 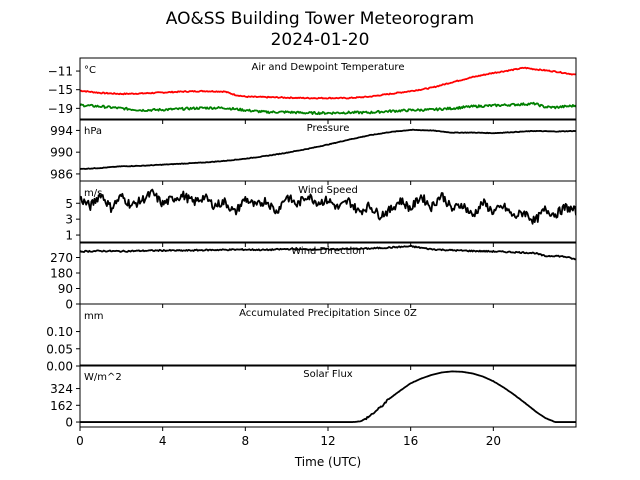 I want to click on chart-subtitle: 2024-01-20, so click(x=320, y=40).